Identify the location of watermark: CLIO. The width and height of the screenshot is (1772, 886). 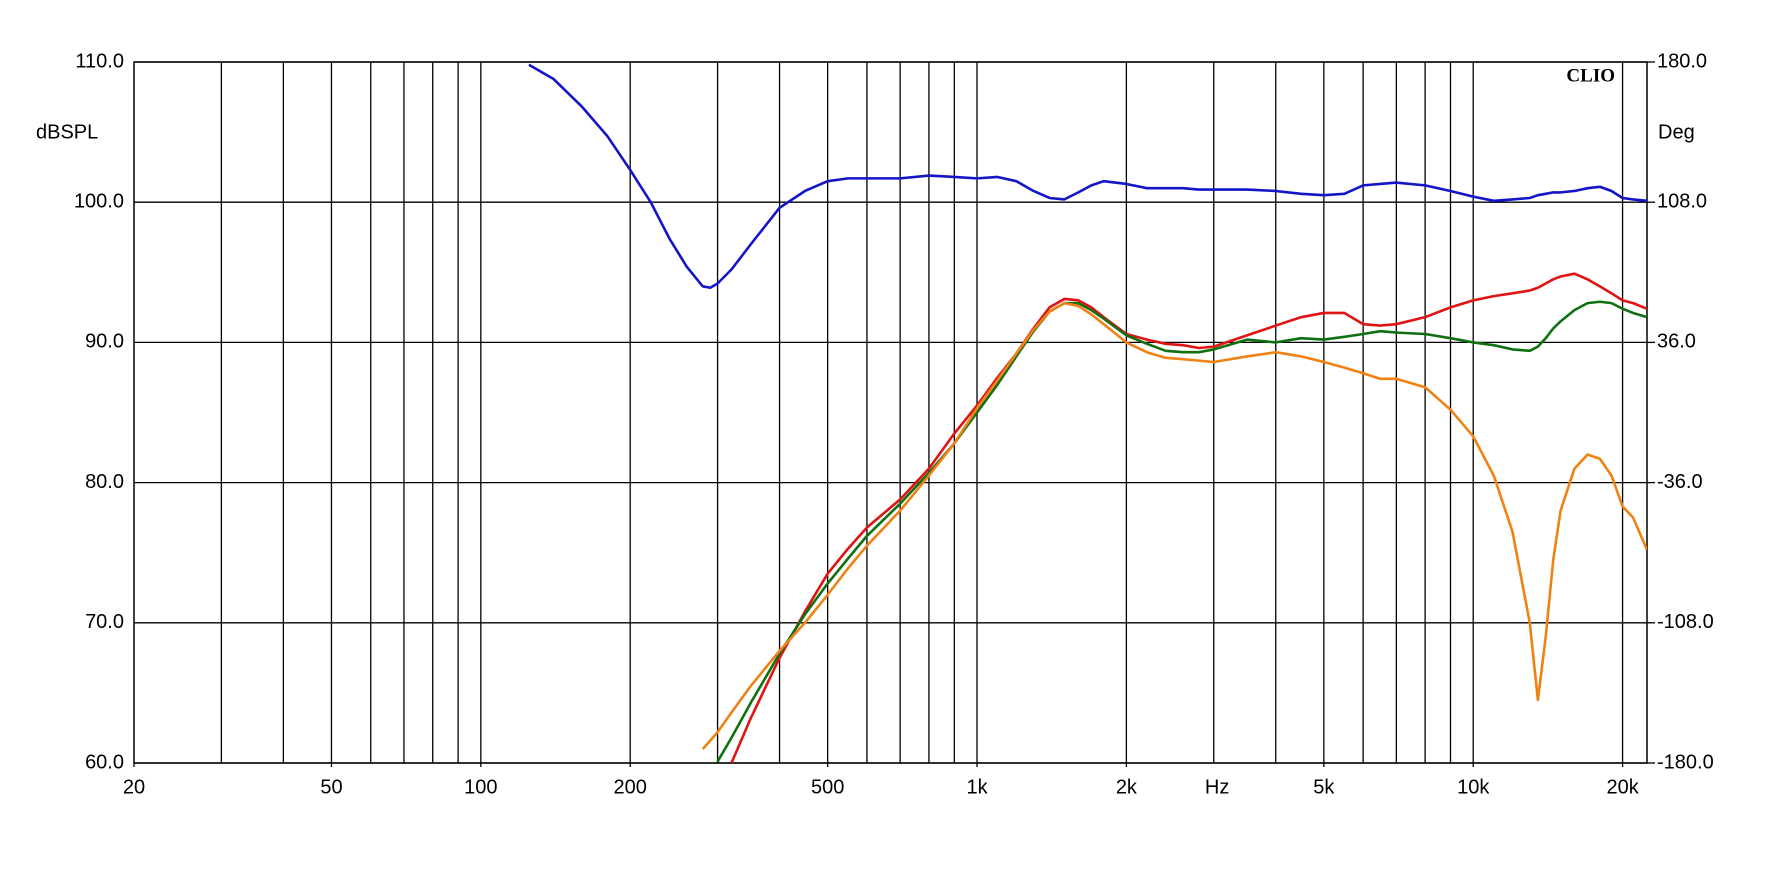
(1590, 75).